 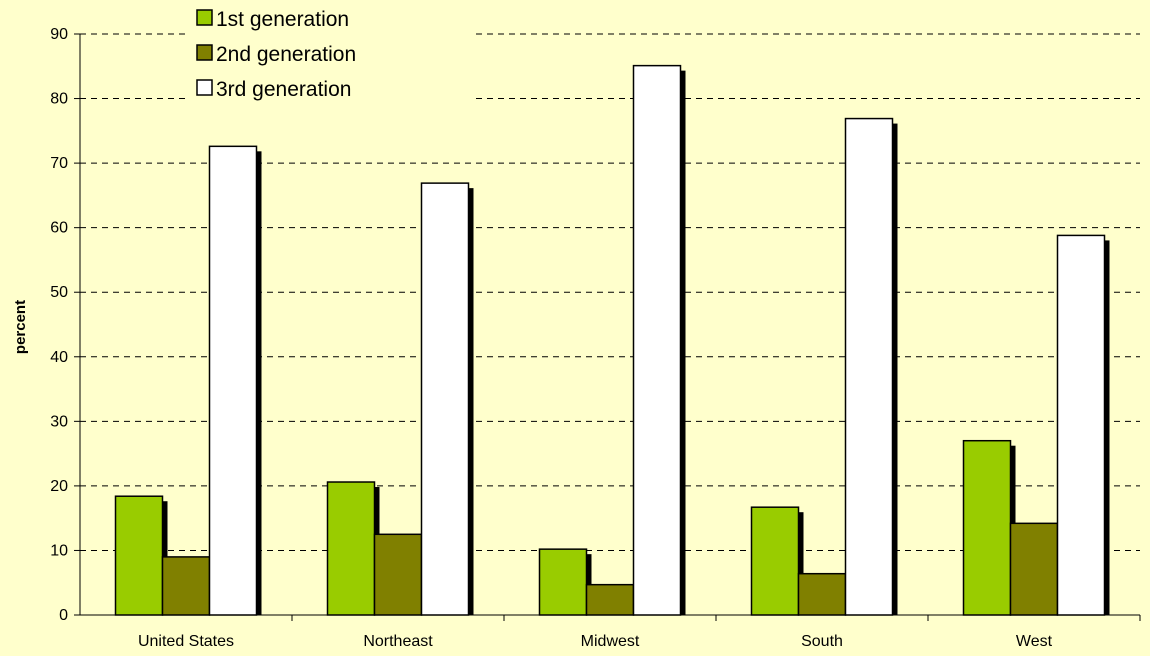 I want to click on y-tick-label: 50, so click(x=59, y=292).